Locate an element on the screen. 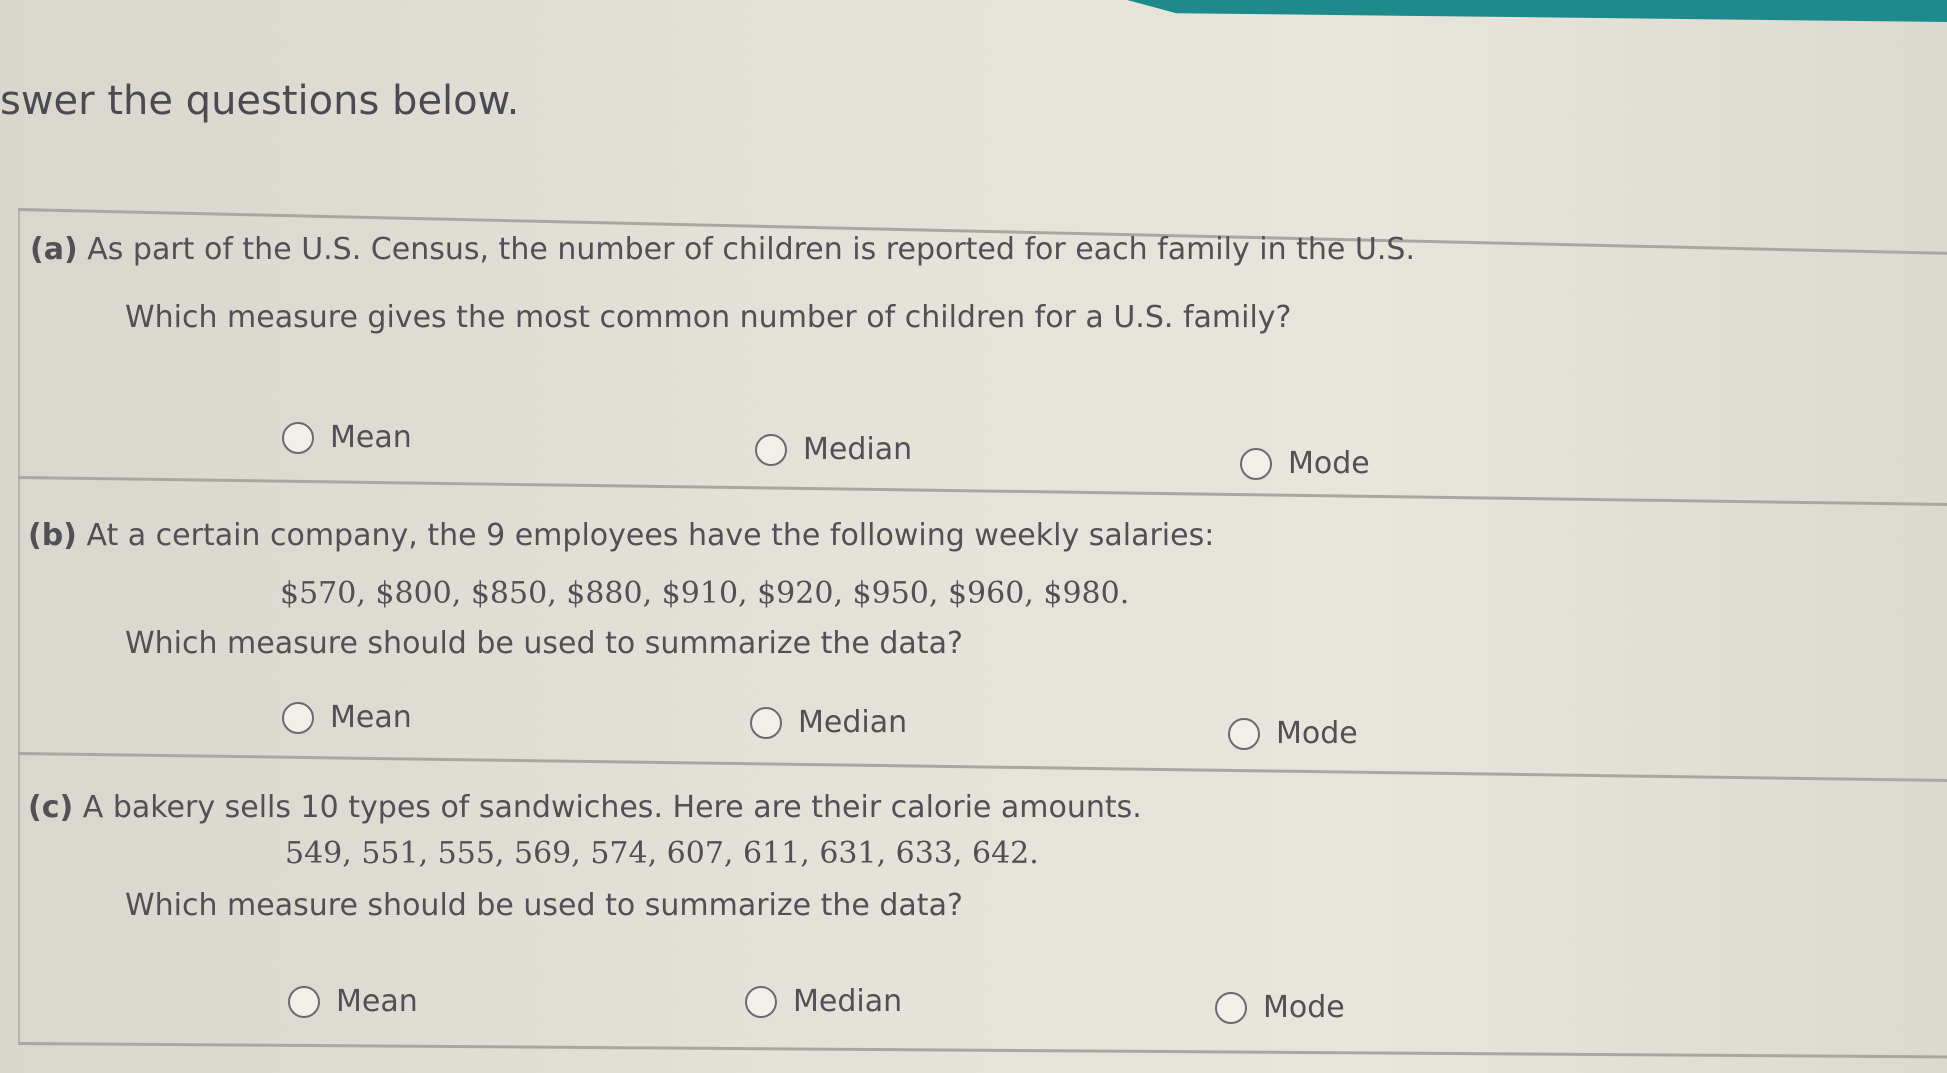  question-c-option-mean: Mean is located at coordinates (353, 1001).